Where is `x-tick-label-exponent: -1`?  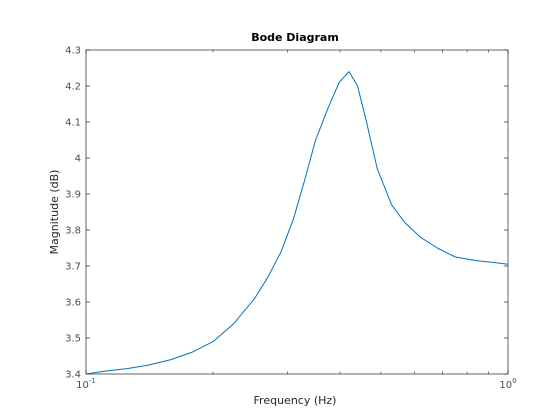
x-tick-label-exponent: -1 is located at coordinates (92, 381).